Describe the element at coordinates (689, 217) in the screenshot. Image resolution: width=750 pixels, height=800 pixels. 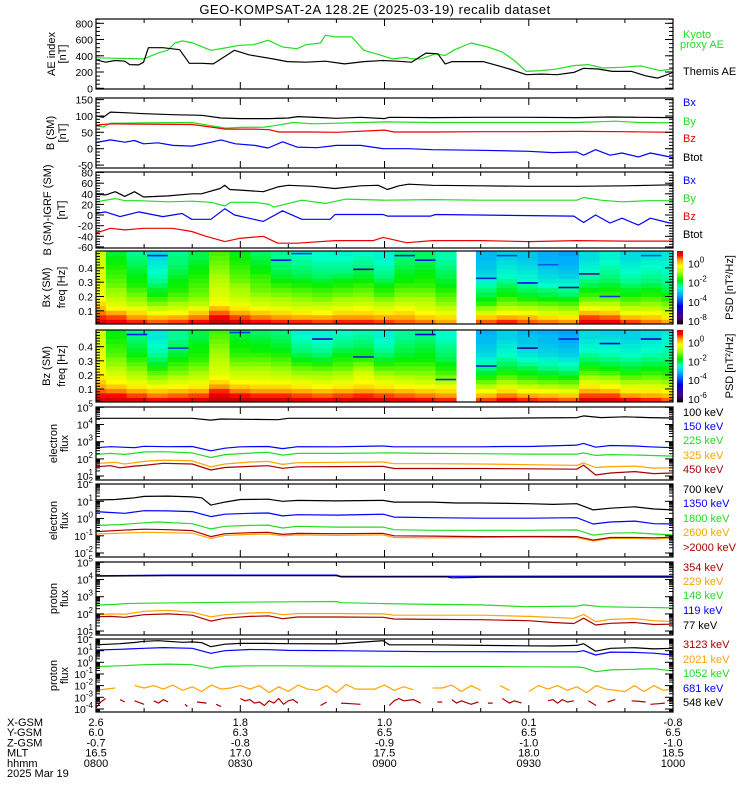
I see `legend-label-bz: Bz` at that location.